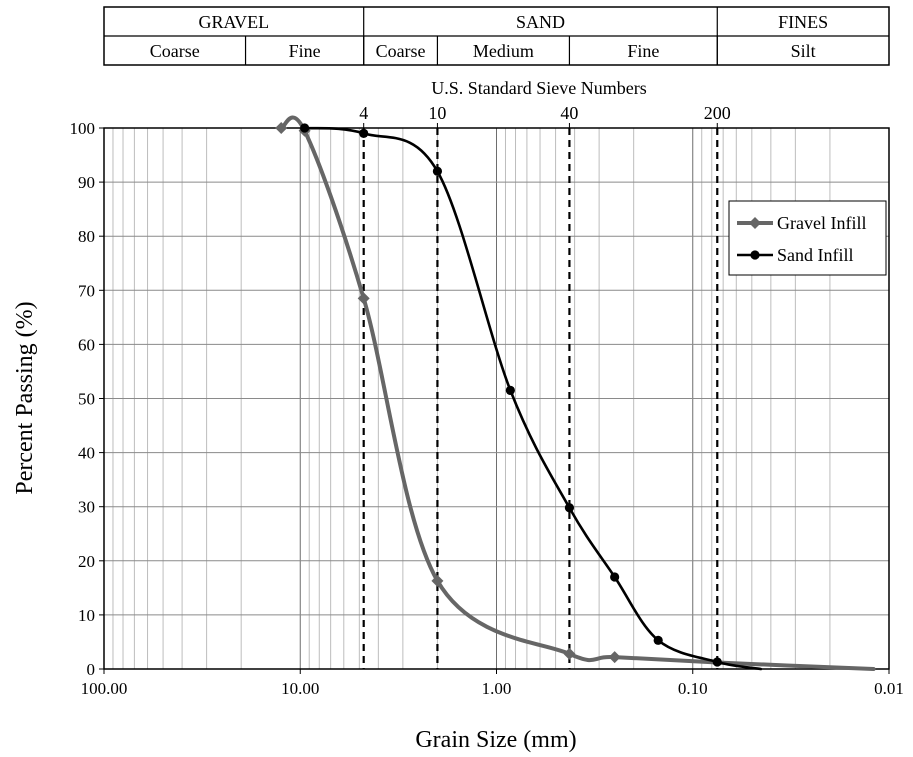 This screenshot has width=913, height=757. Describe the element at coordinates (755, 223) in the screenshot. I see `legend-marker-gravel-infill` at that location.